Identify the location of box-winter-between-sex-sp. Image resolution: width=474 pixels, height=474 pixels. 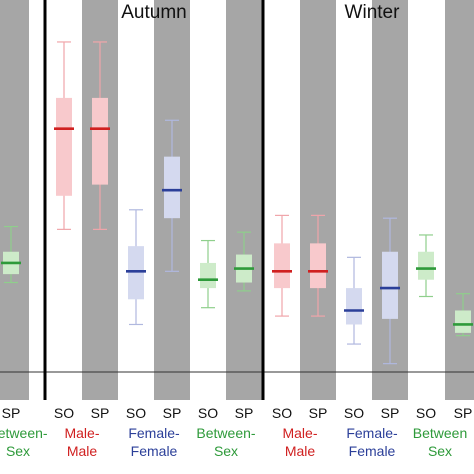
(463, 315).